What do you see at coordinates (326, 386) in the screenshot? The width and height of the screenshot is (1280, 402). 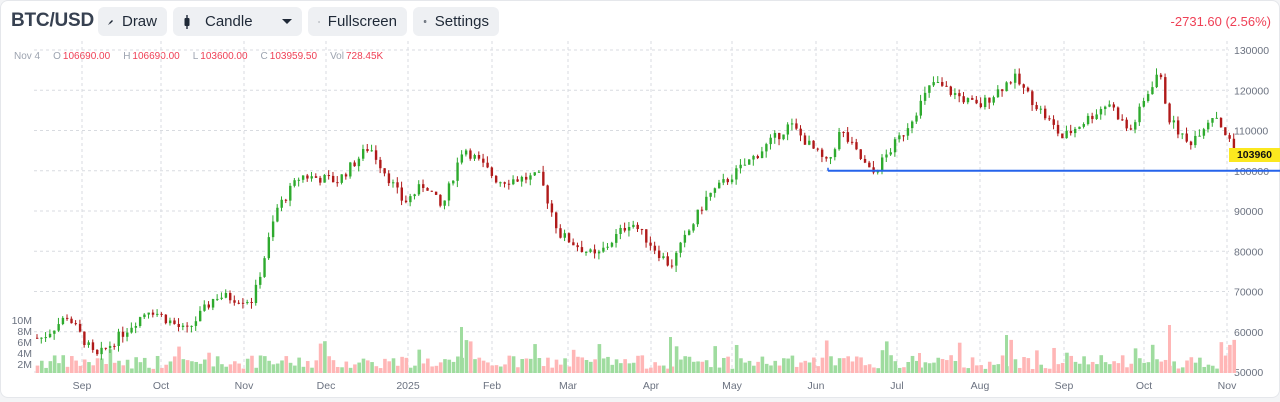 I see `x-axis-label: Dec` at bounding box center [326, 386].